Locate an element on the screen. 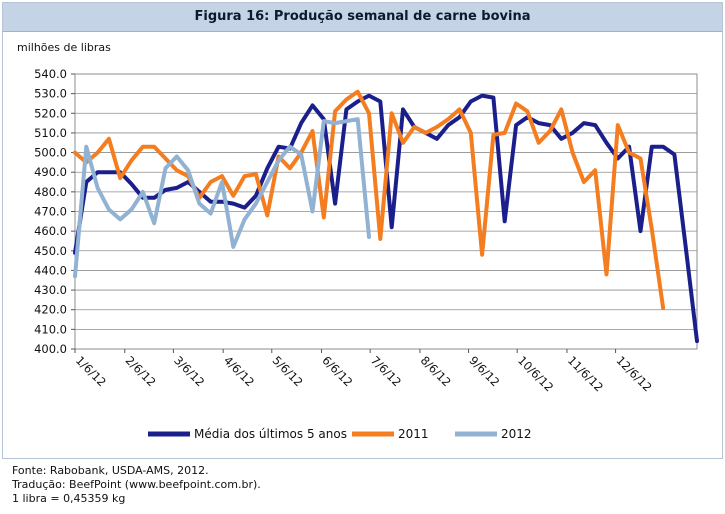 The height and width of the screenshot is (514, 725). y-tick-label: 430.0 is located at coordinates (50, 290).